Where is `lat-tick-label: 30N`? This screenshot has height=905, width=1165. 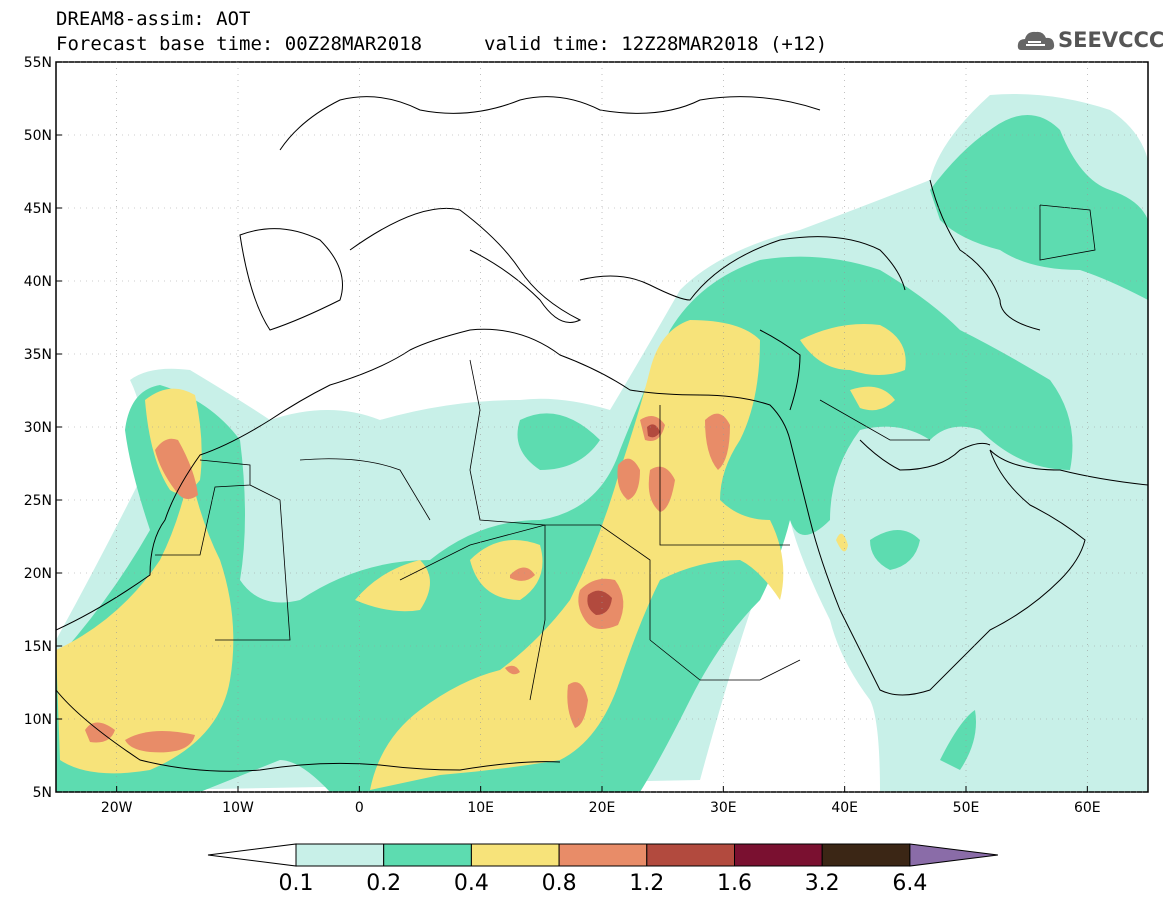
lat-tick-label: 30N is located at coordinates (38, 428).